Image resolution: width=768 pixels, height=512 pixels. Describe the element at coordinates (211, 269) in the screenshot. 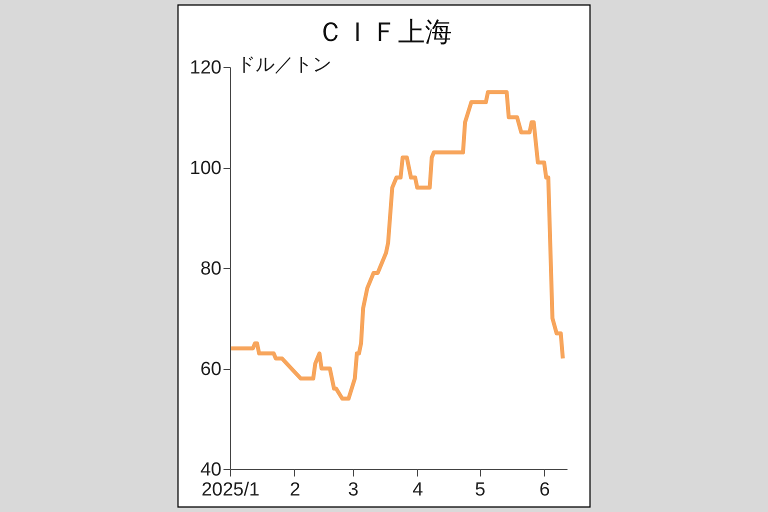

I see `y-tick-label: 80` at that location.